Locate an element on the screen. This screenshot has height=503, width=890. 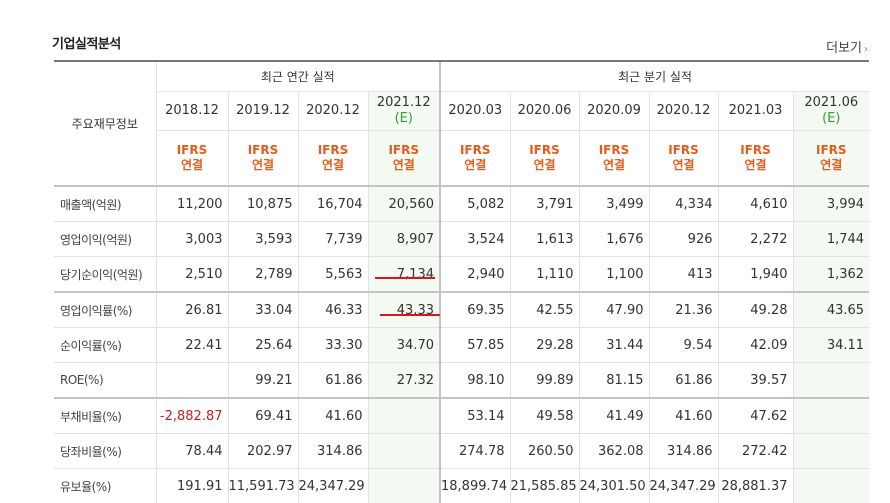
row-label: ROE(%) is located at coordinates (105, 381).